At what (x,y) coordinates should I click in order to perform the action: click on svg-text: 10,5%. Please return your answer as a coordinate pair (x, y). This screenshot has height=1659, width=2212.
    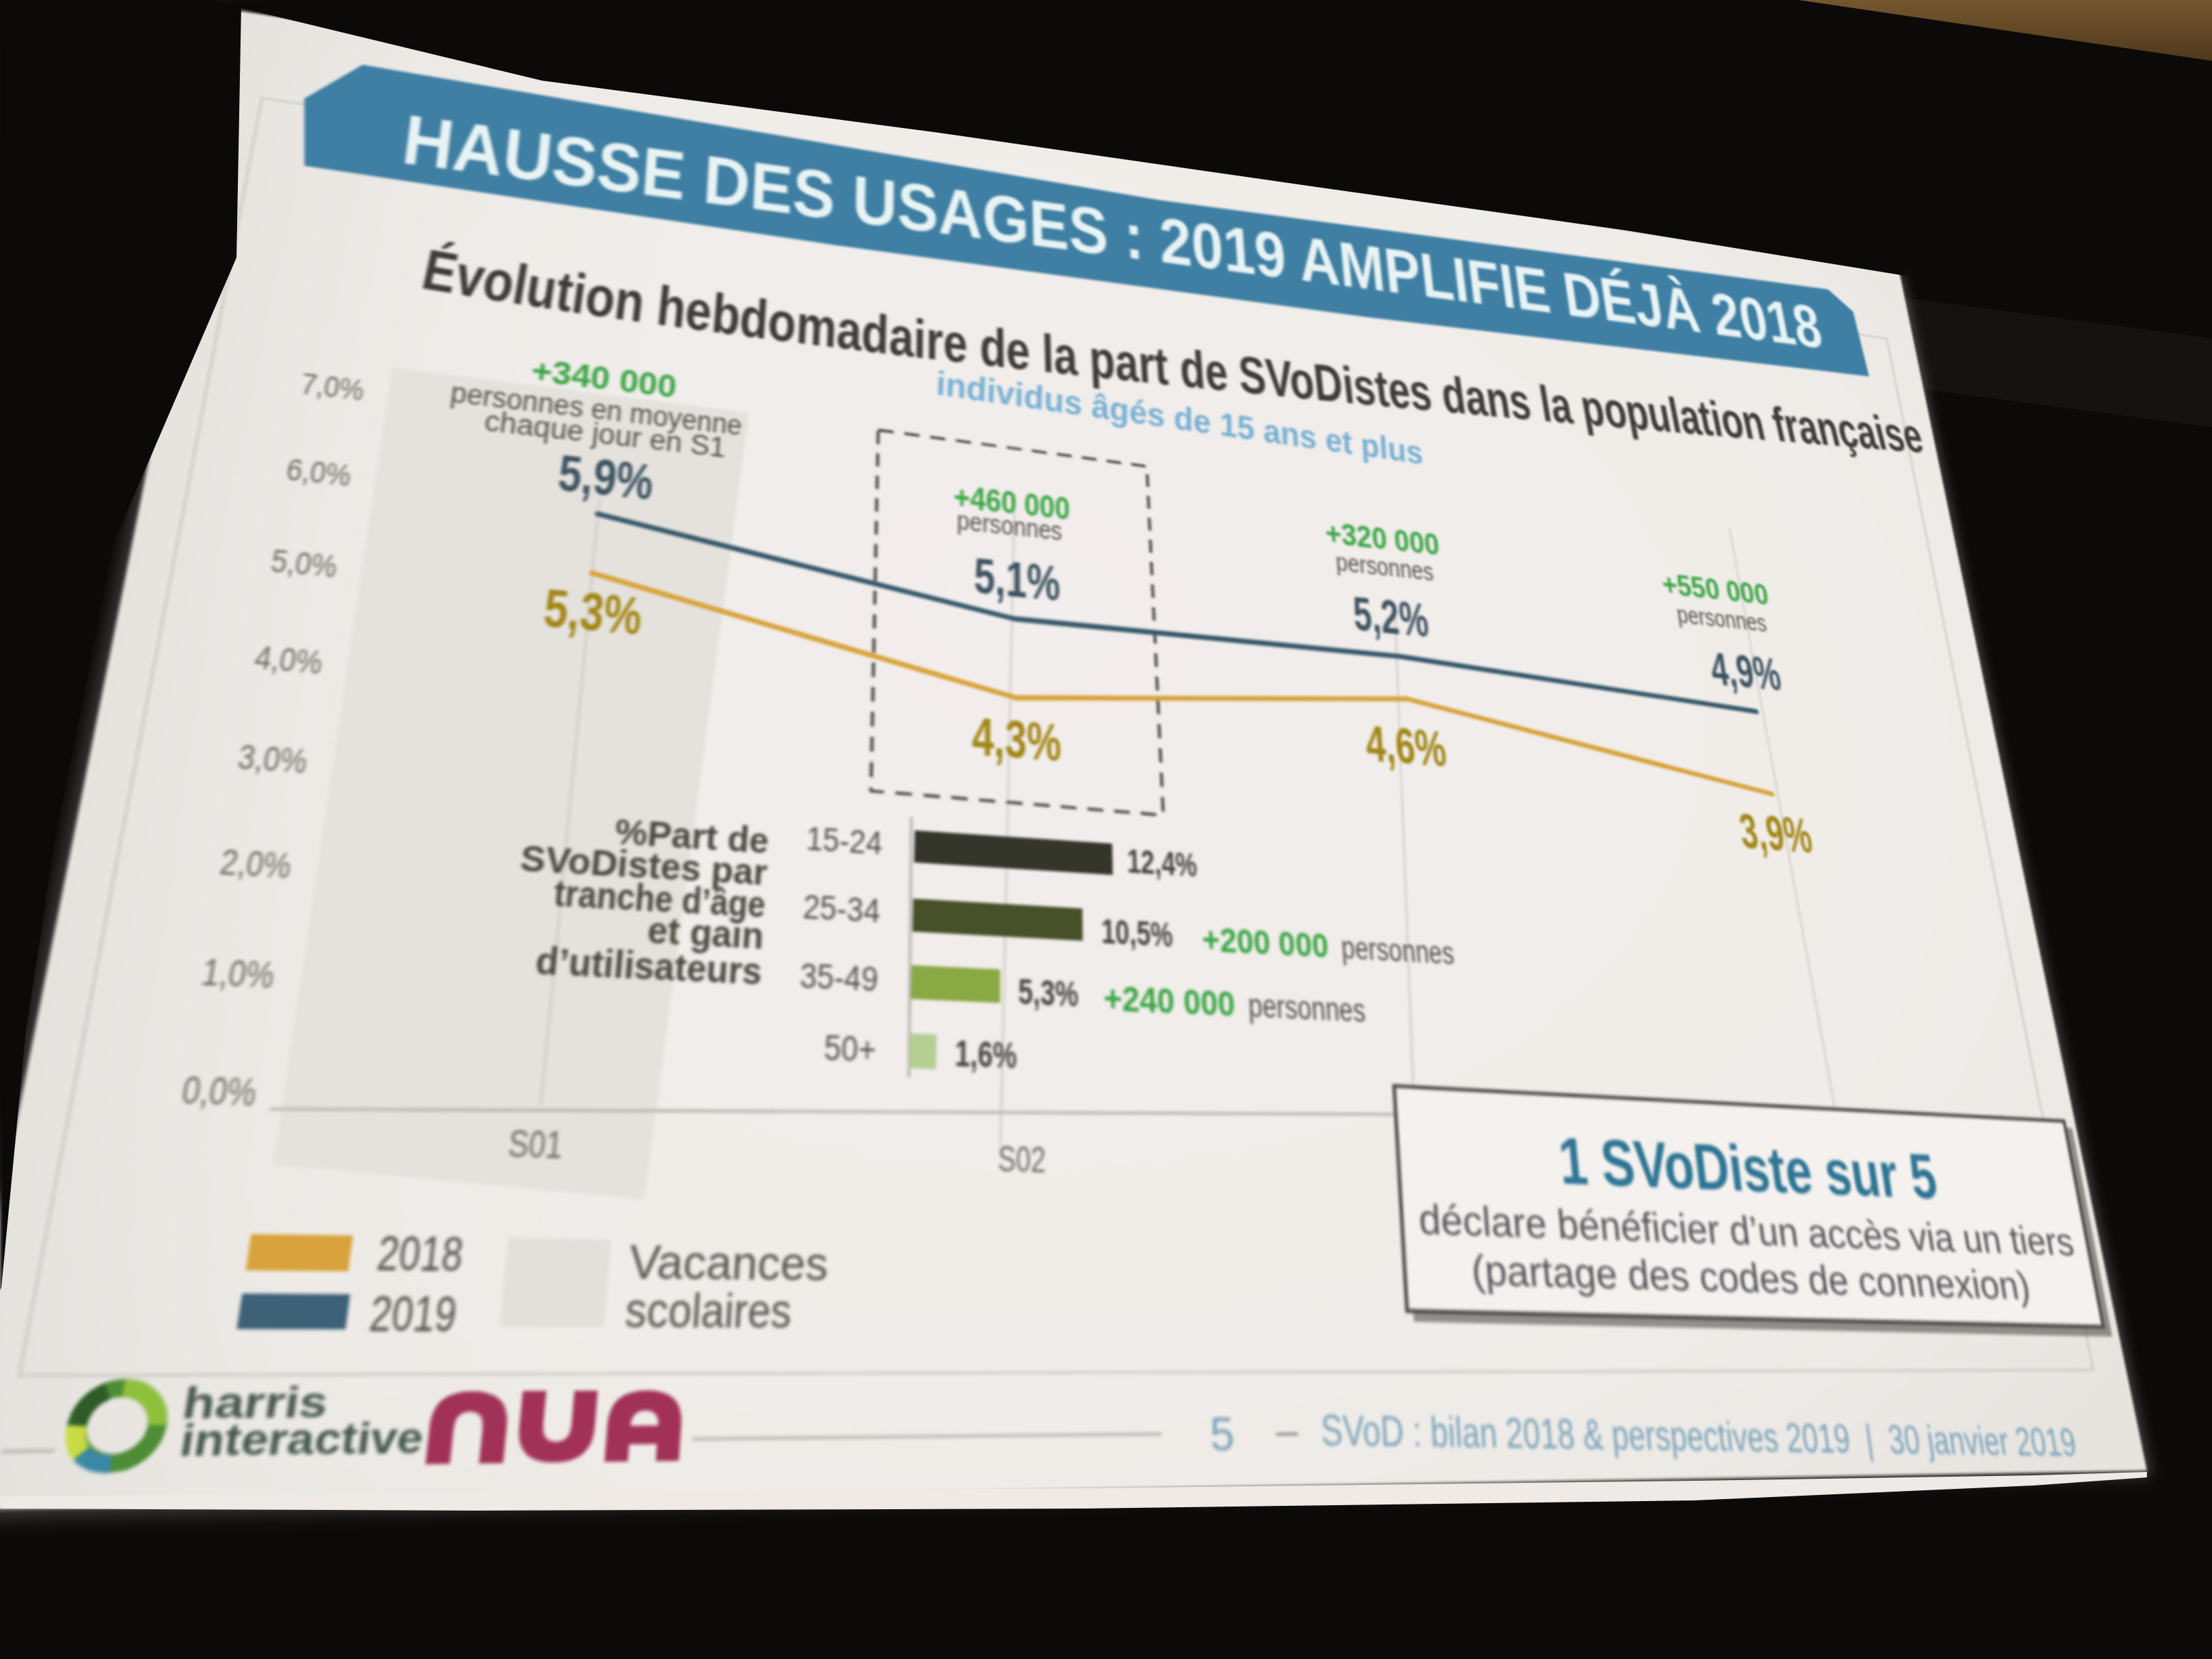
    Looking at the image, I should click on (1137, 934).